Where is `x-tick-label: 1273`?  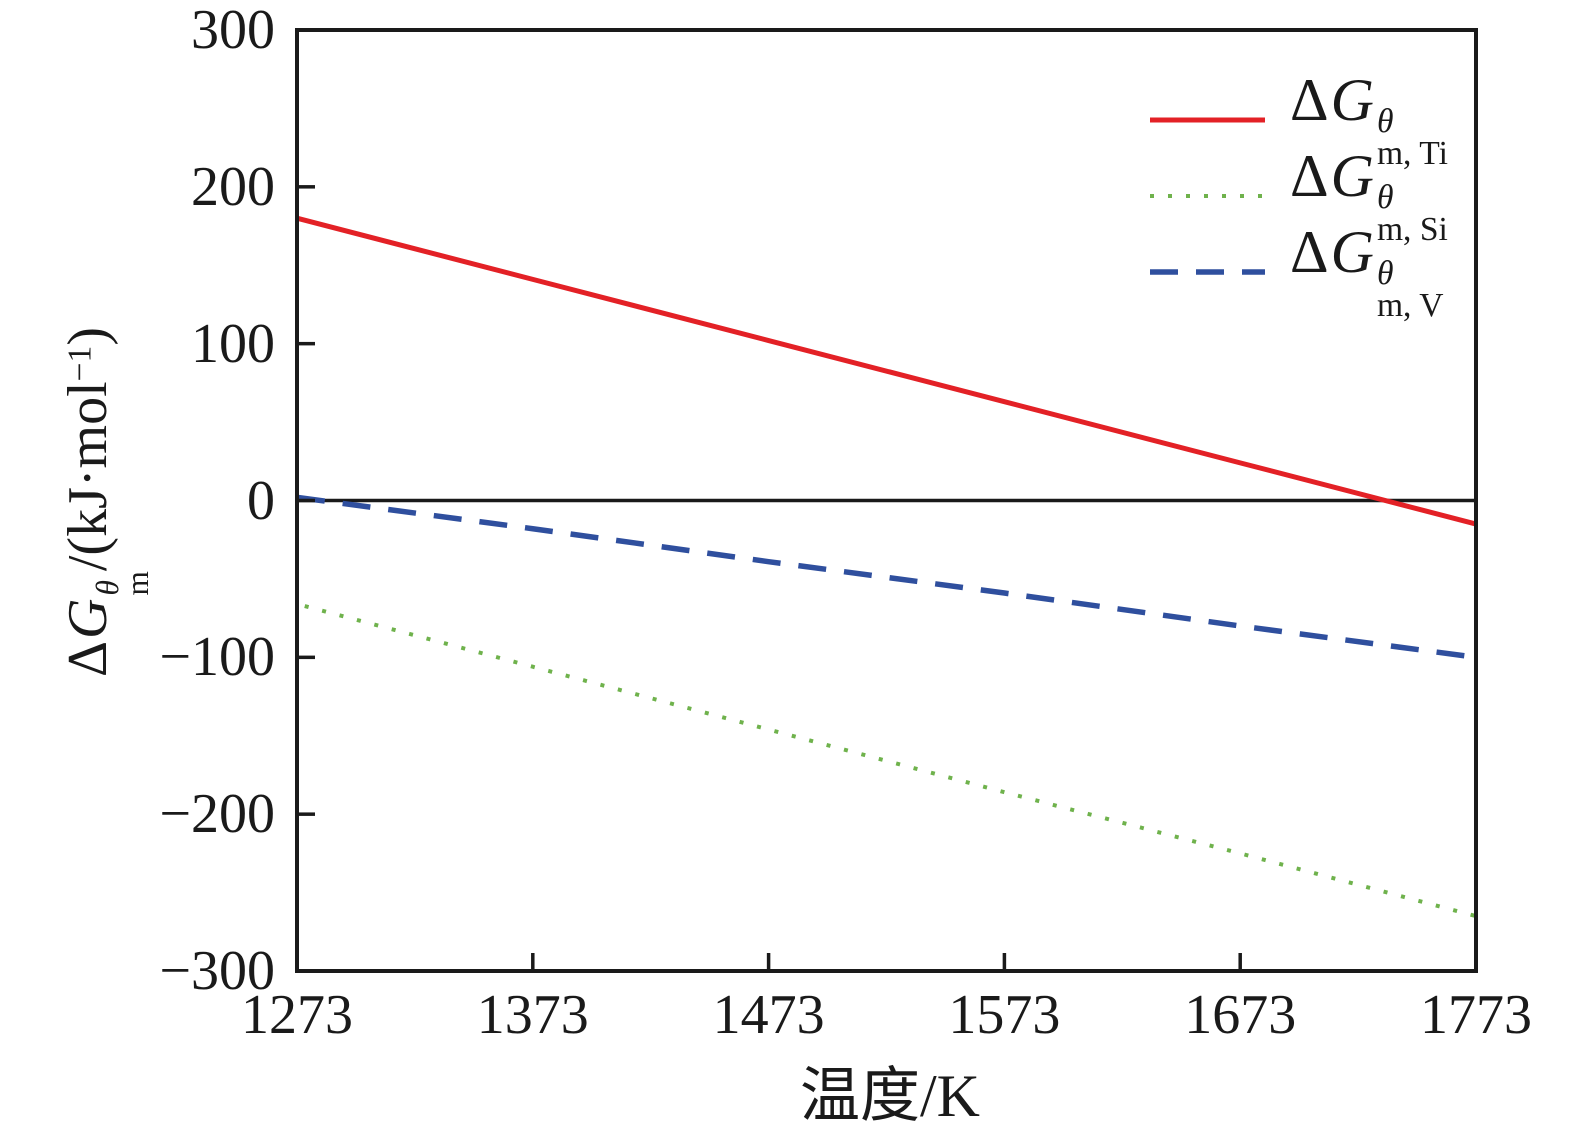 x-tick-label: 1273 is located at coordinates (297, 1015).